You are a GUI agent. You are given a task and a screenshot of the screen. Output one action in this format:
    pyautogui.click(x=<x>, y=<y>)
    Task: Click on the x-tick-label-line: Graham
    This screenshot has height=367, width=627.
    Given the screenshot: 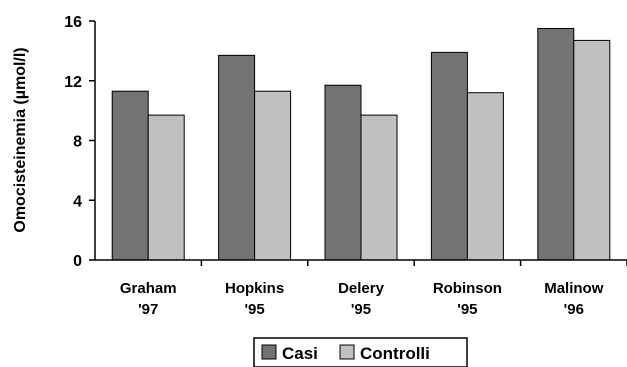 What is the action you would take?
    pyautogui.click(x=148, y=288)
    